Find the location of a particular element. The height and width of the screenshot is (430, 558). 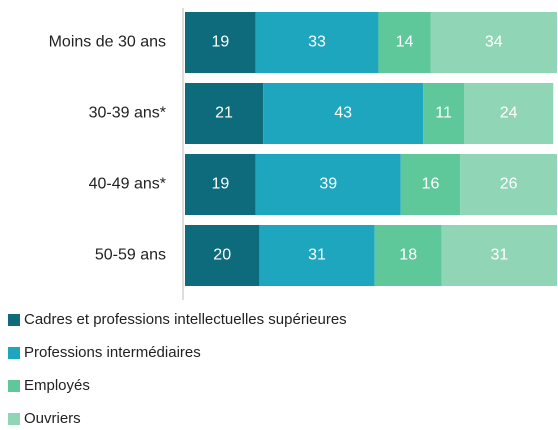

legend-label: Professions intermédiaires is located at coordinates (112, 352).